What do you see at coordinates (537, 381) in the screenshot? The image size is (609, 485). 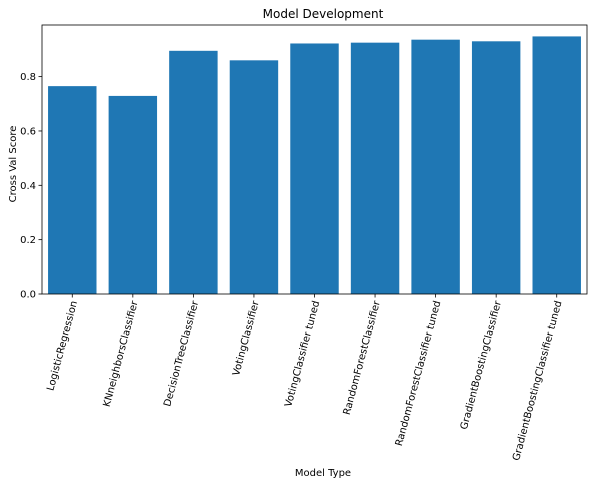 I see `x-tick-label: GradientBoostingClassifier tuned` at bounding box center [537, 381].